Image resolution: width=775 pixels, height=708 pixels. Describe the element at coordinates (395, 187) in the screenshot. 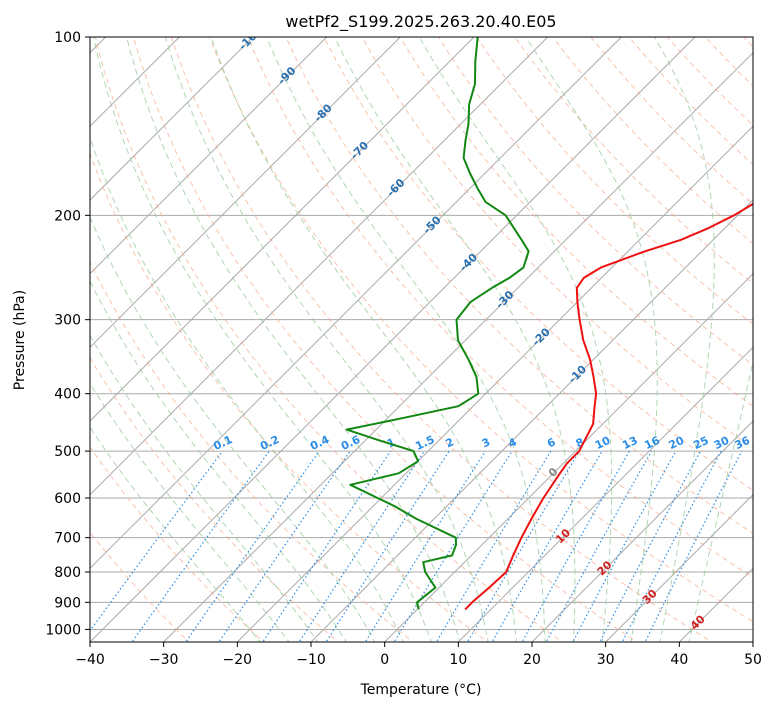

I see `adiabat-label: -60` at that location.